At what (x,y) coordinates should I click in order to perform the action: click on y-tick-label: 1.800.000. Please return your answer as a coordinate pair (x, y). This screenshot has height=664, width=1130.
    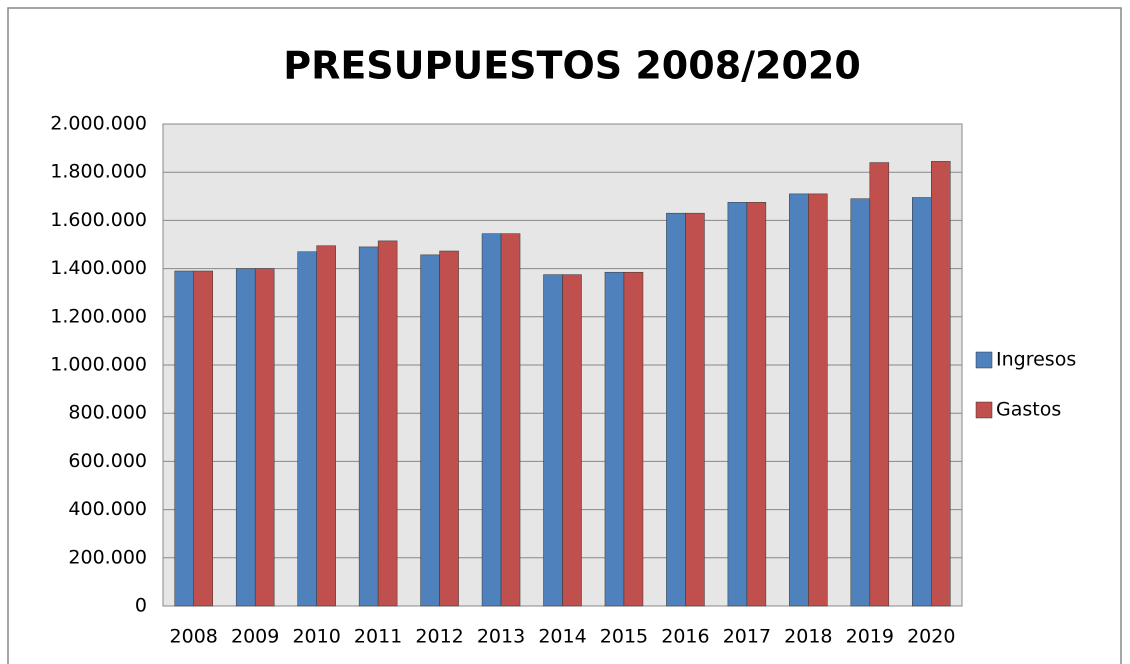
    Looking at the image, I should click on (98, 172).